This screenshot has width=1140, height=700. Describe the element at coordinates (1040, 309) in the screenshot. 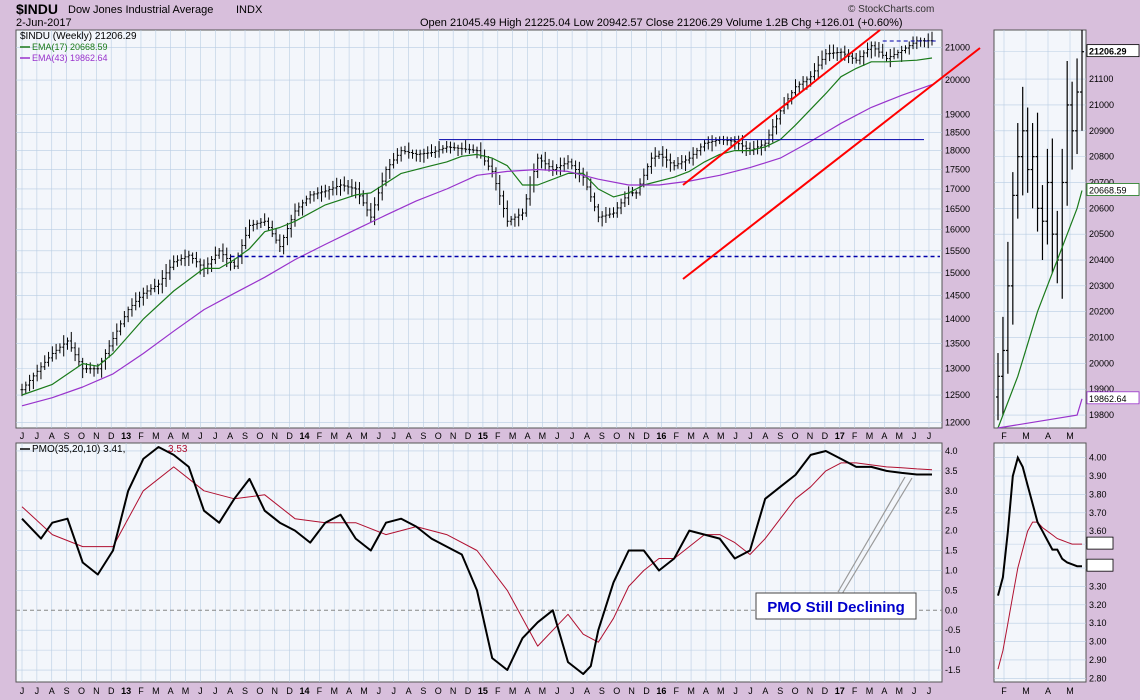

I see `zoom-ema17-line` at that location.